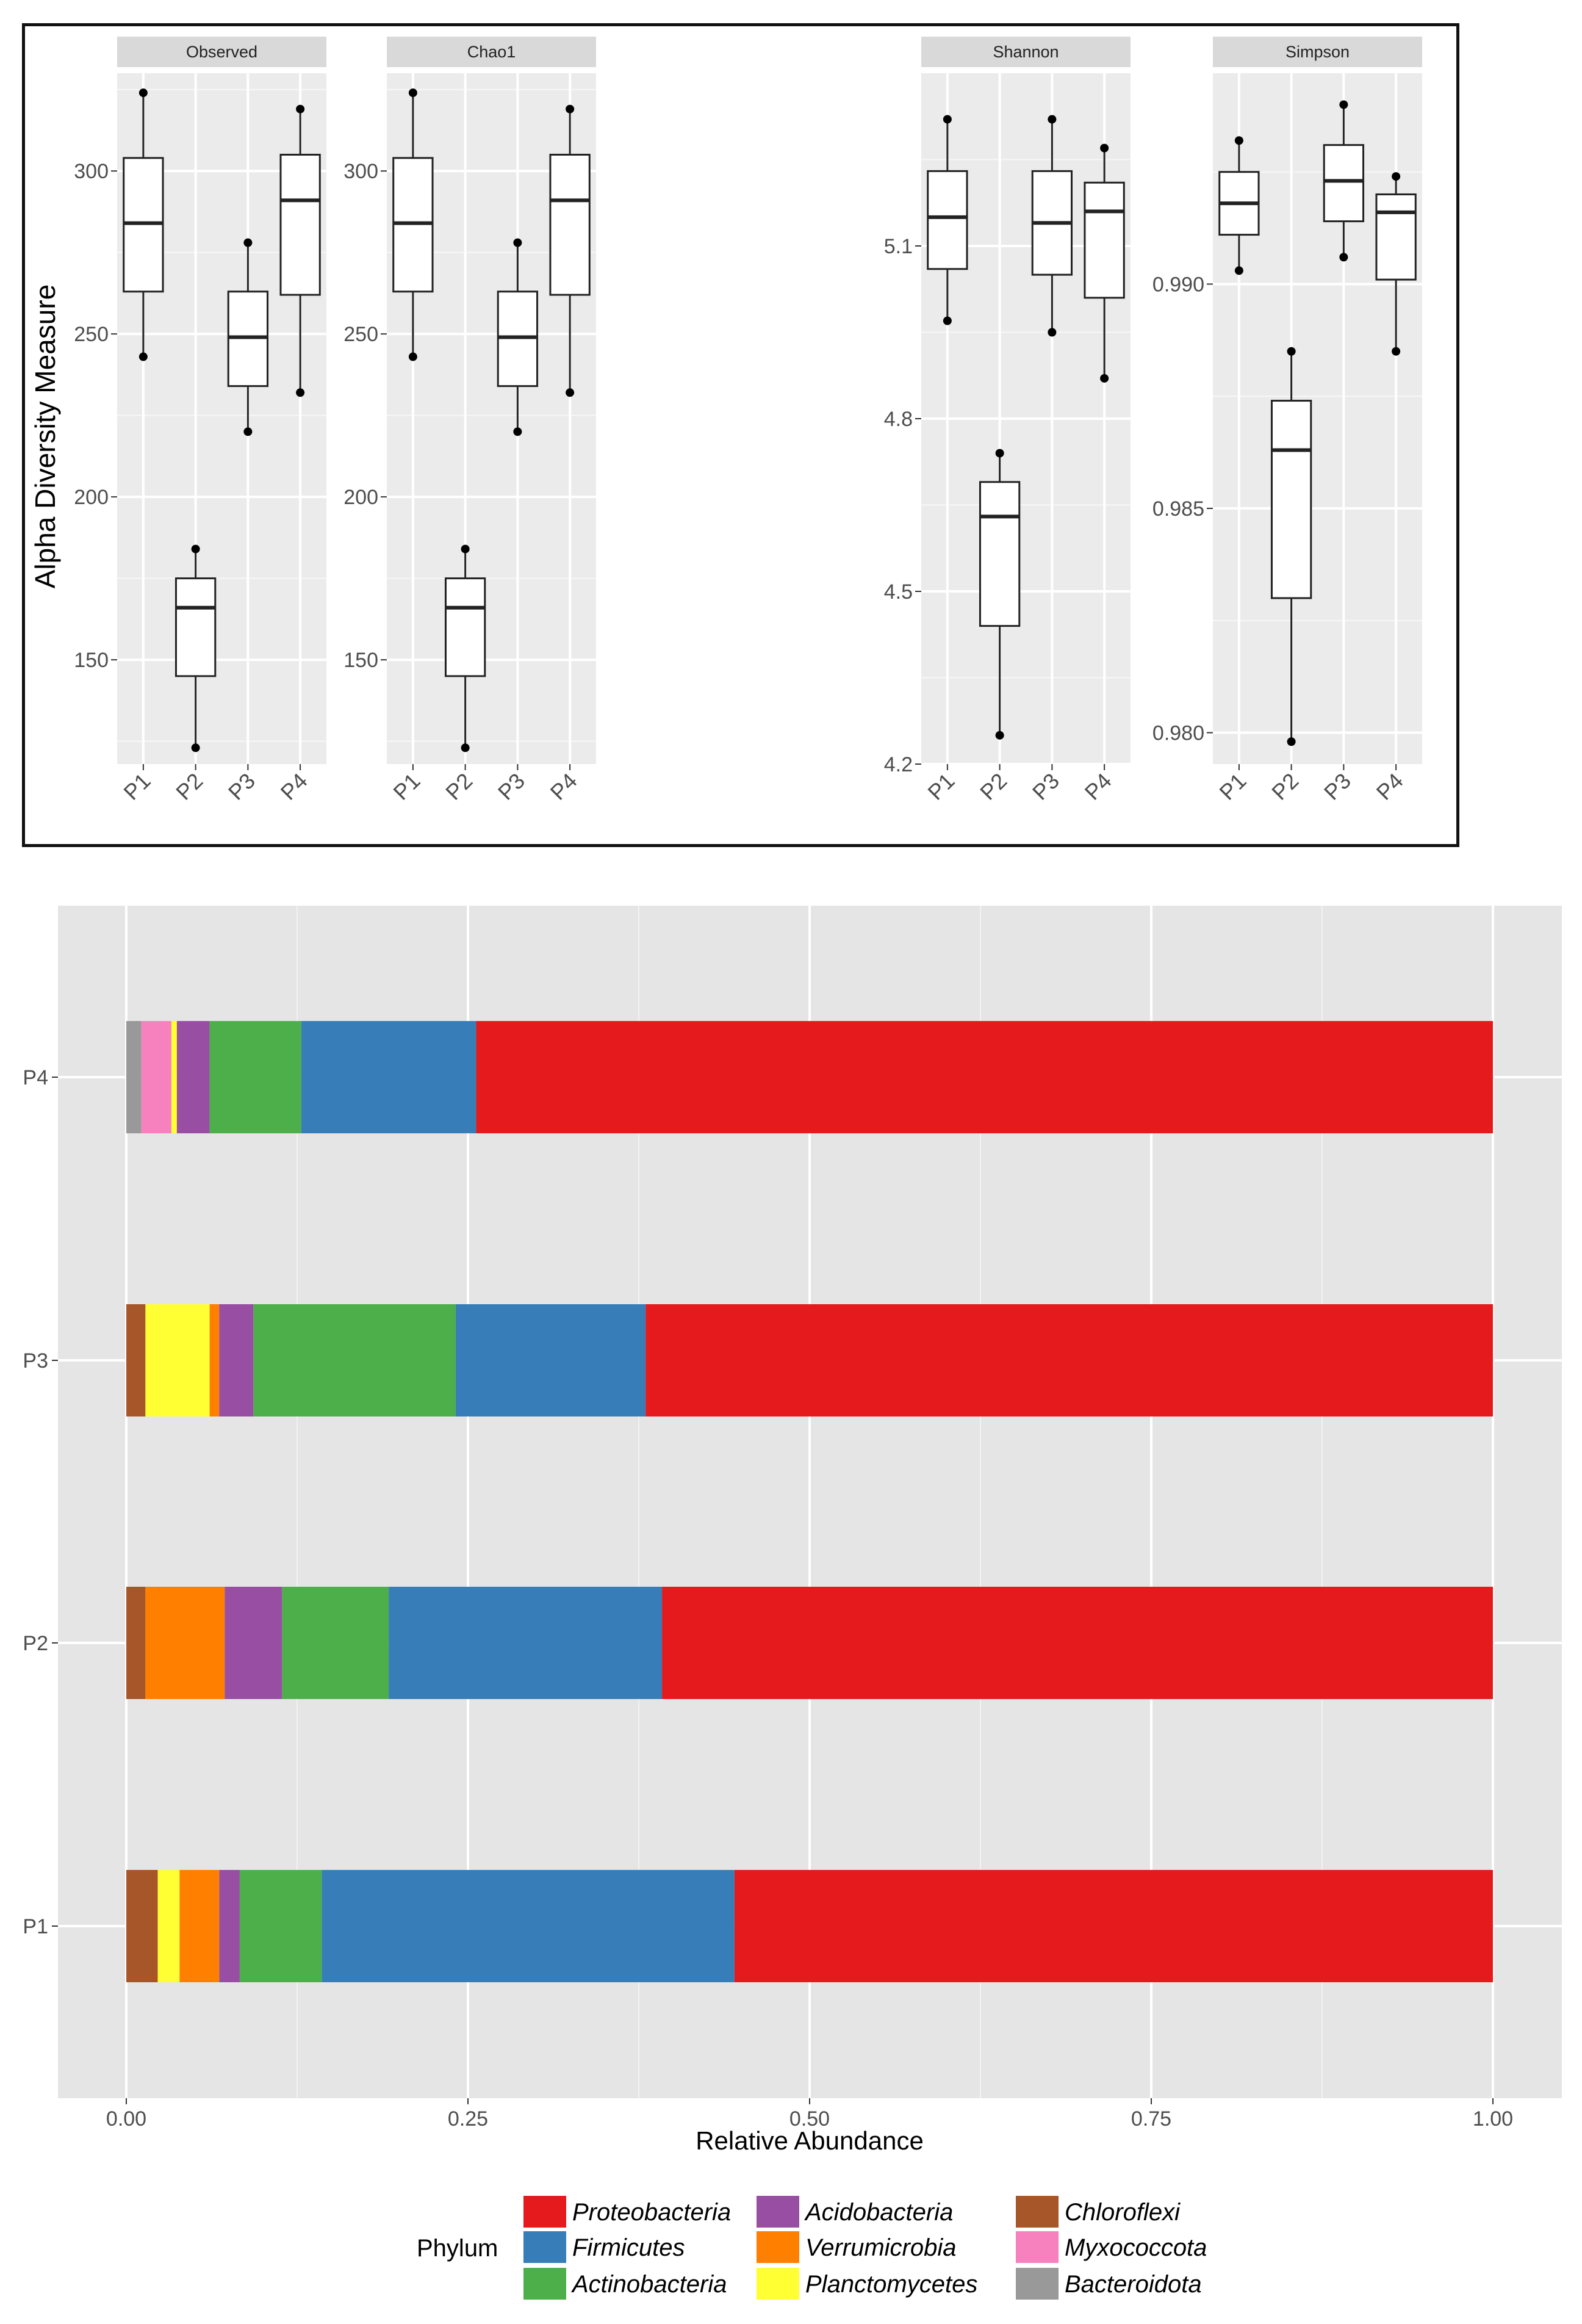 This screenshot has height=2324, width=1582. I want to click on box-chao1-p3, so click(518, 337).